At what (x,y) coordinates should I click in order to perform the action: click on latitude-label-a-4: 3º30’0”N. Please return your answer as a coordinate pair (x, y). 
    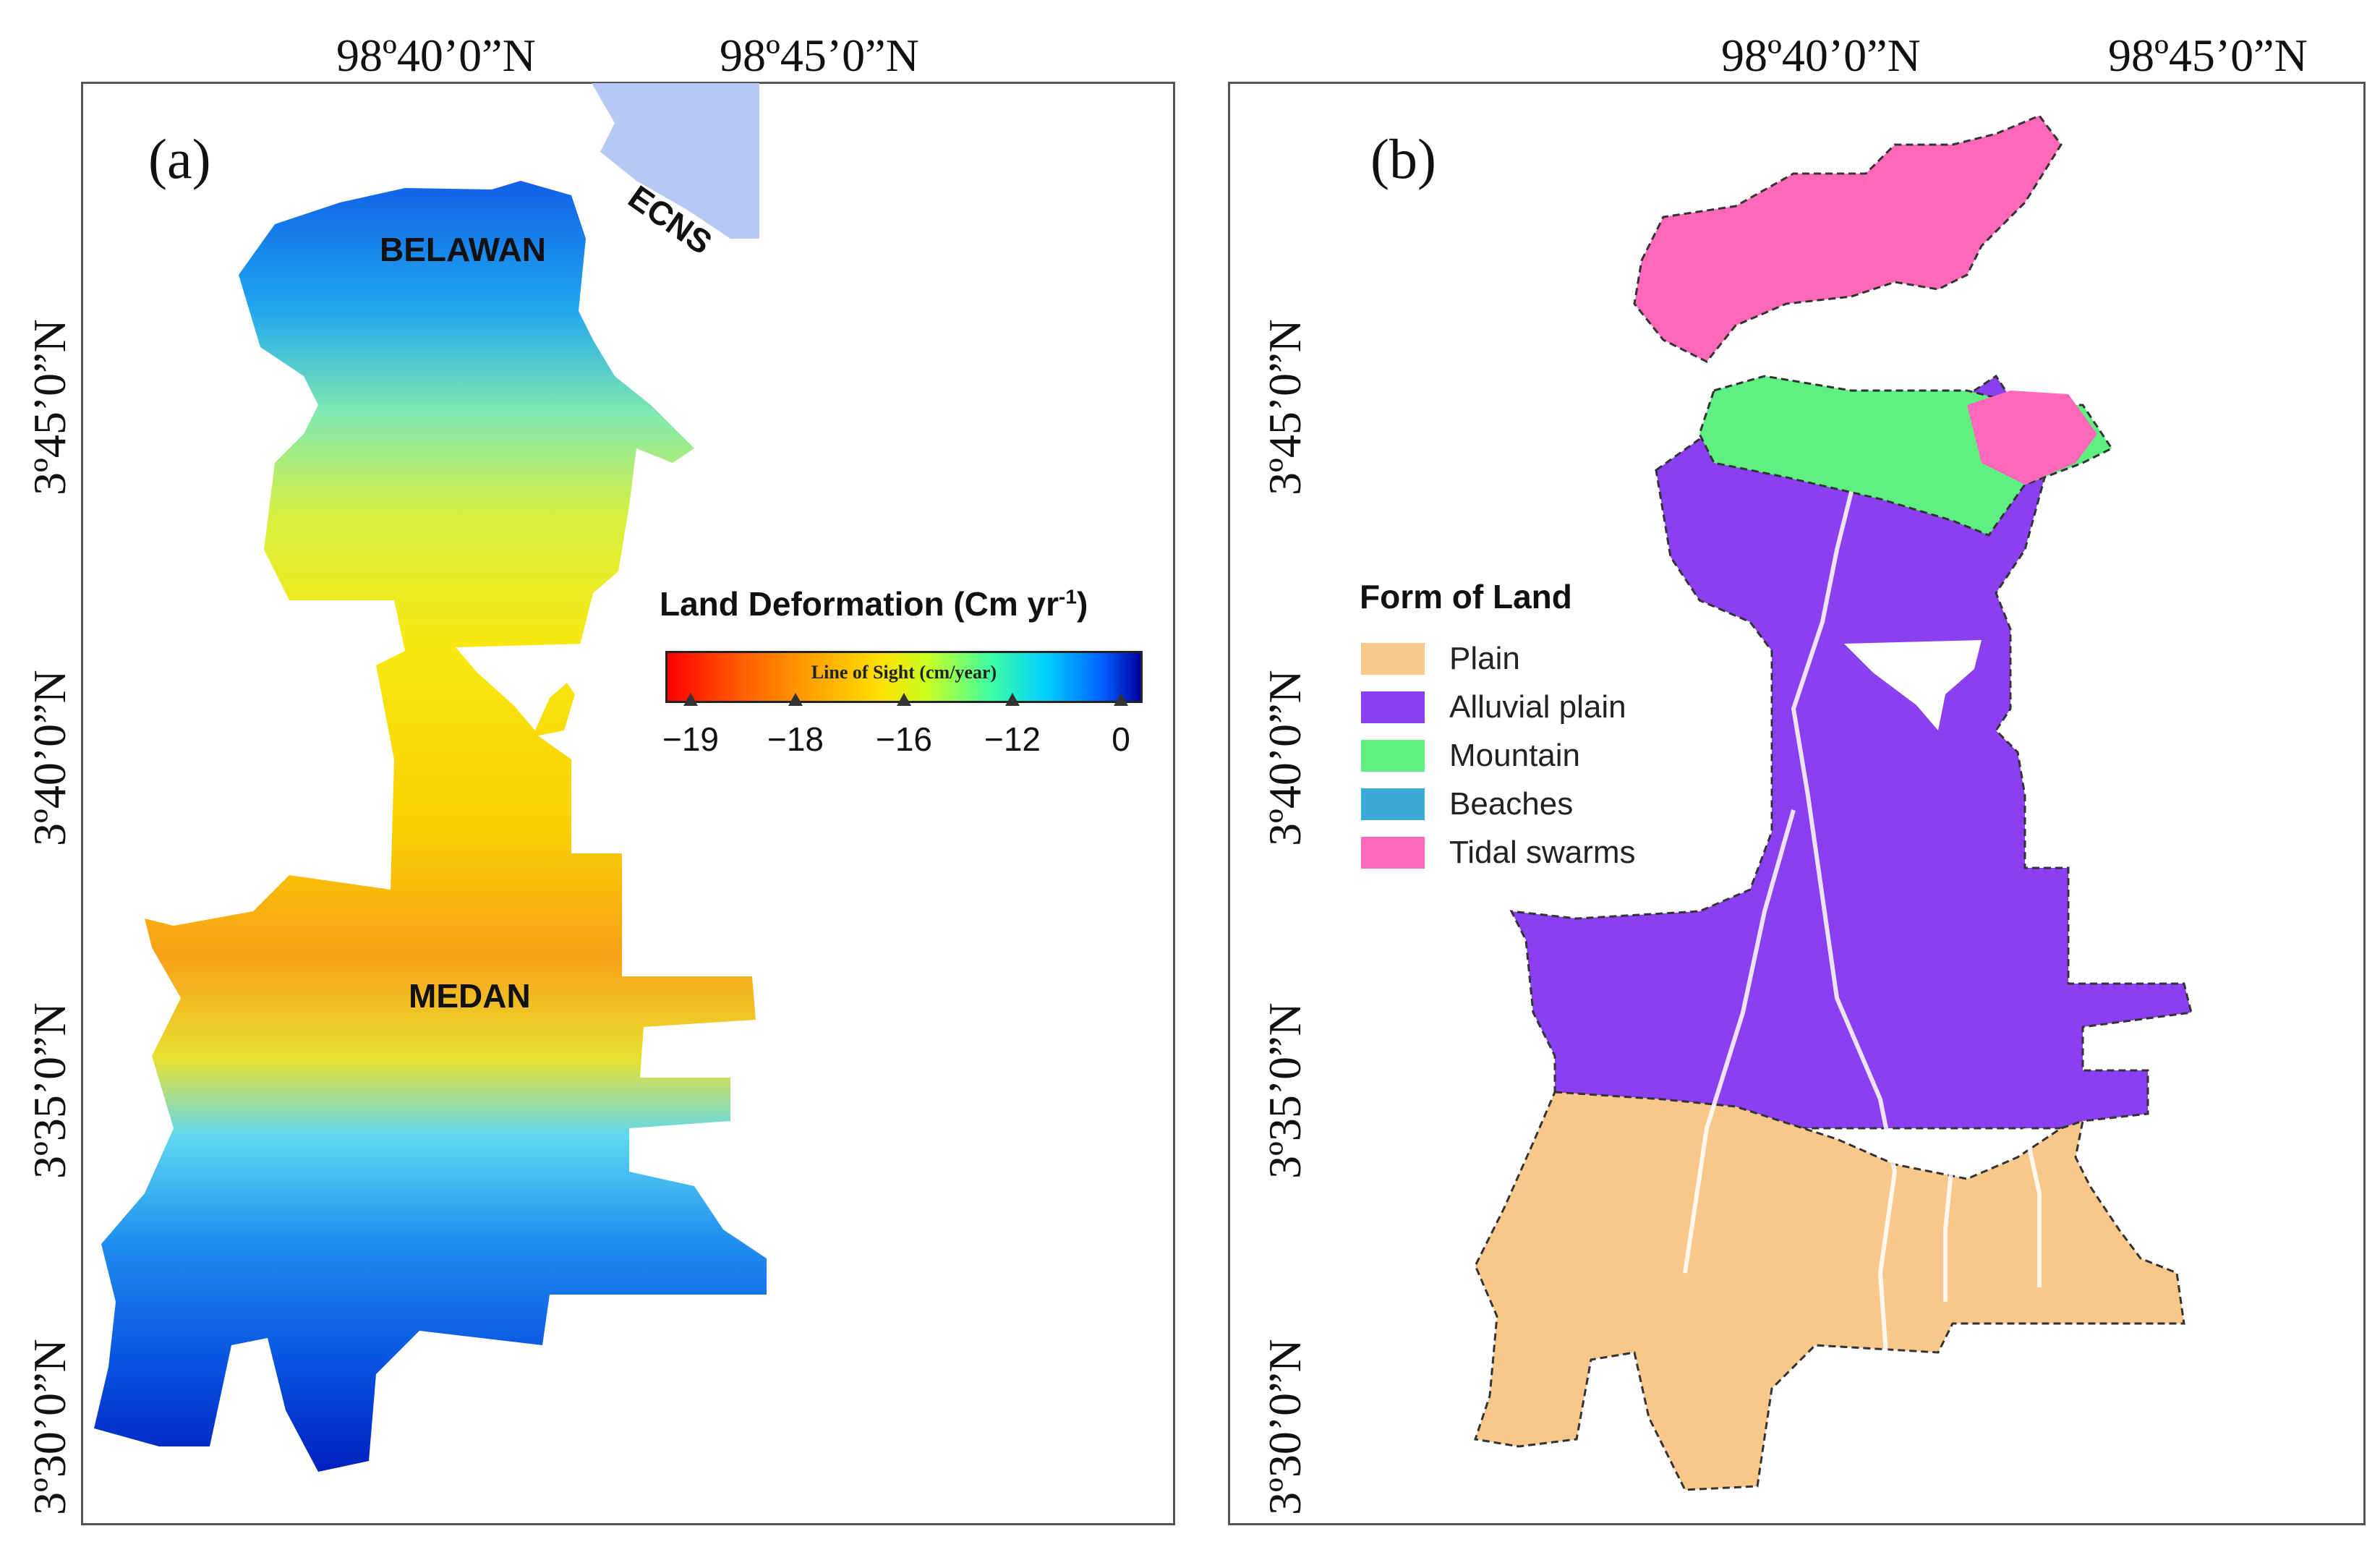
    Looking at the image, I should click on (49, 1427).